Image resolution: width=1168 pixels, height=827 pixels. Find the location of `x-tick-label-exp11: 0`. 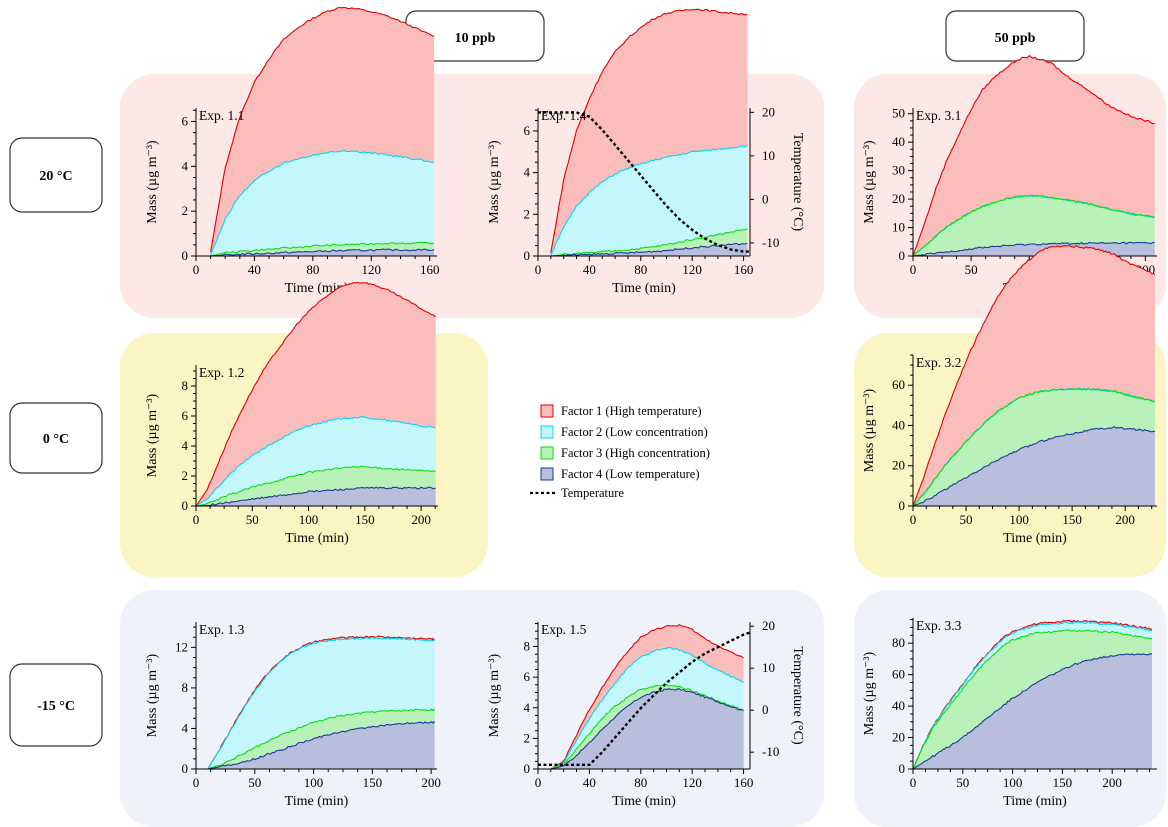

x-tick-label-exp11: 0 is located at coordinates (196, 269).